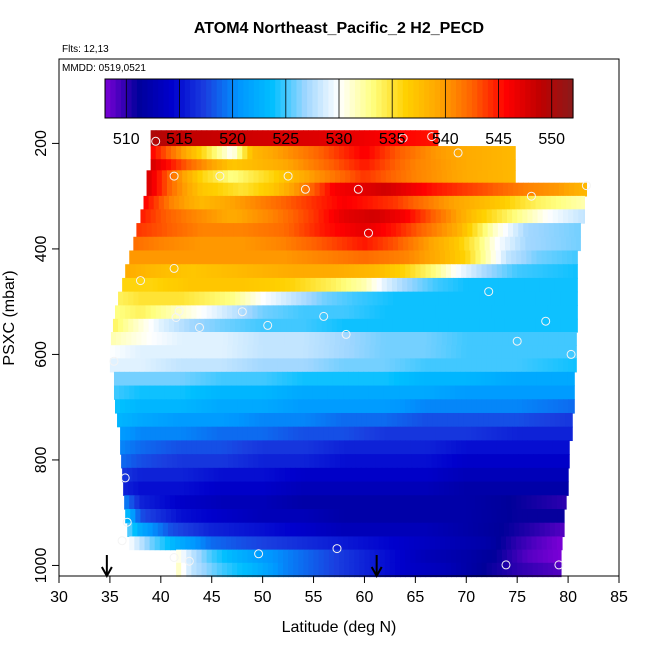 Image resolution: width=650 pixels, height=650 pixels. What do you see at coordinates (110, 597) in the screenshot?
I see `x-tick-label: 35` at bounding box center [110, 597].